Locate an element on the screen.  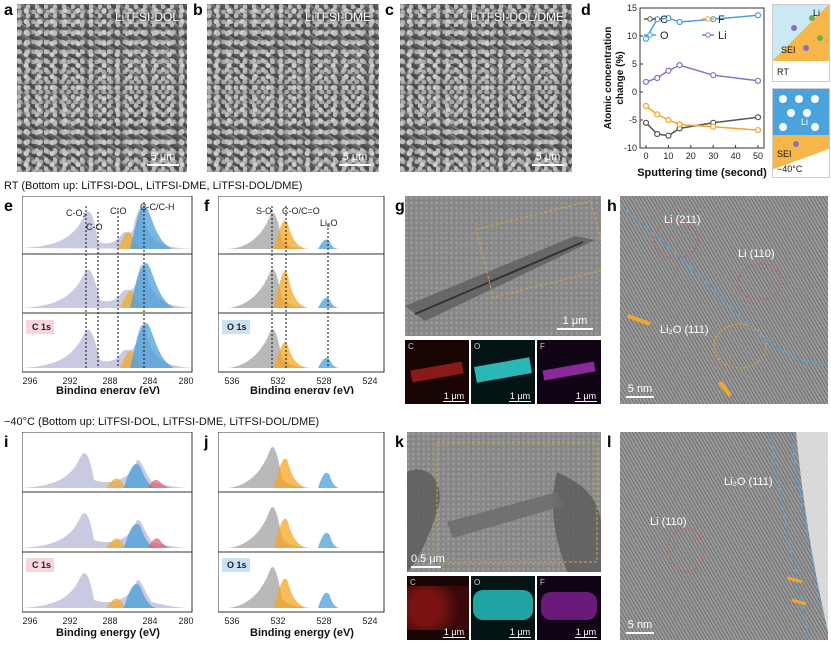
hrtem-l-label-2: Li (110) is located at coordinates (668, 522).